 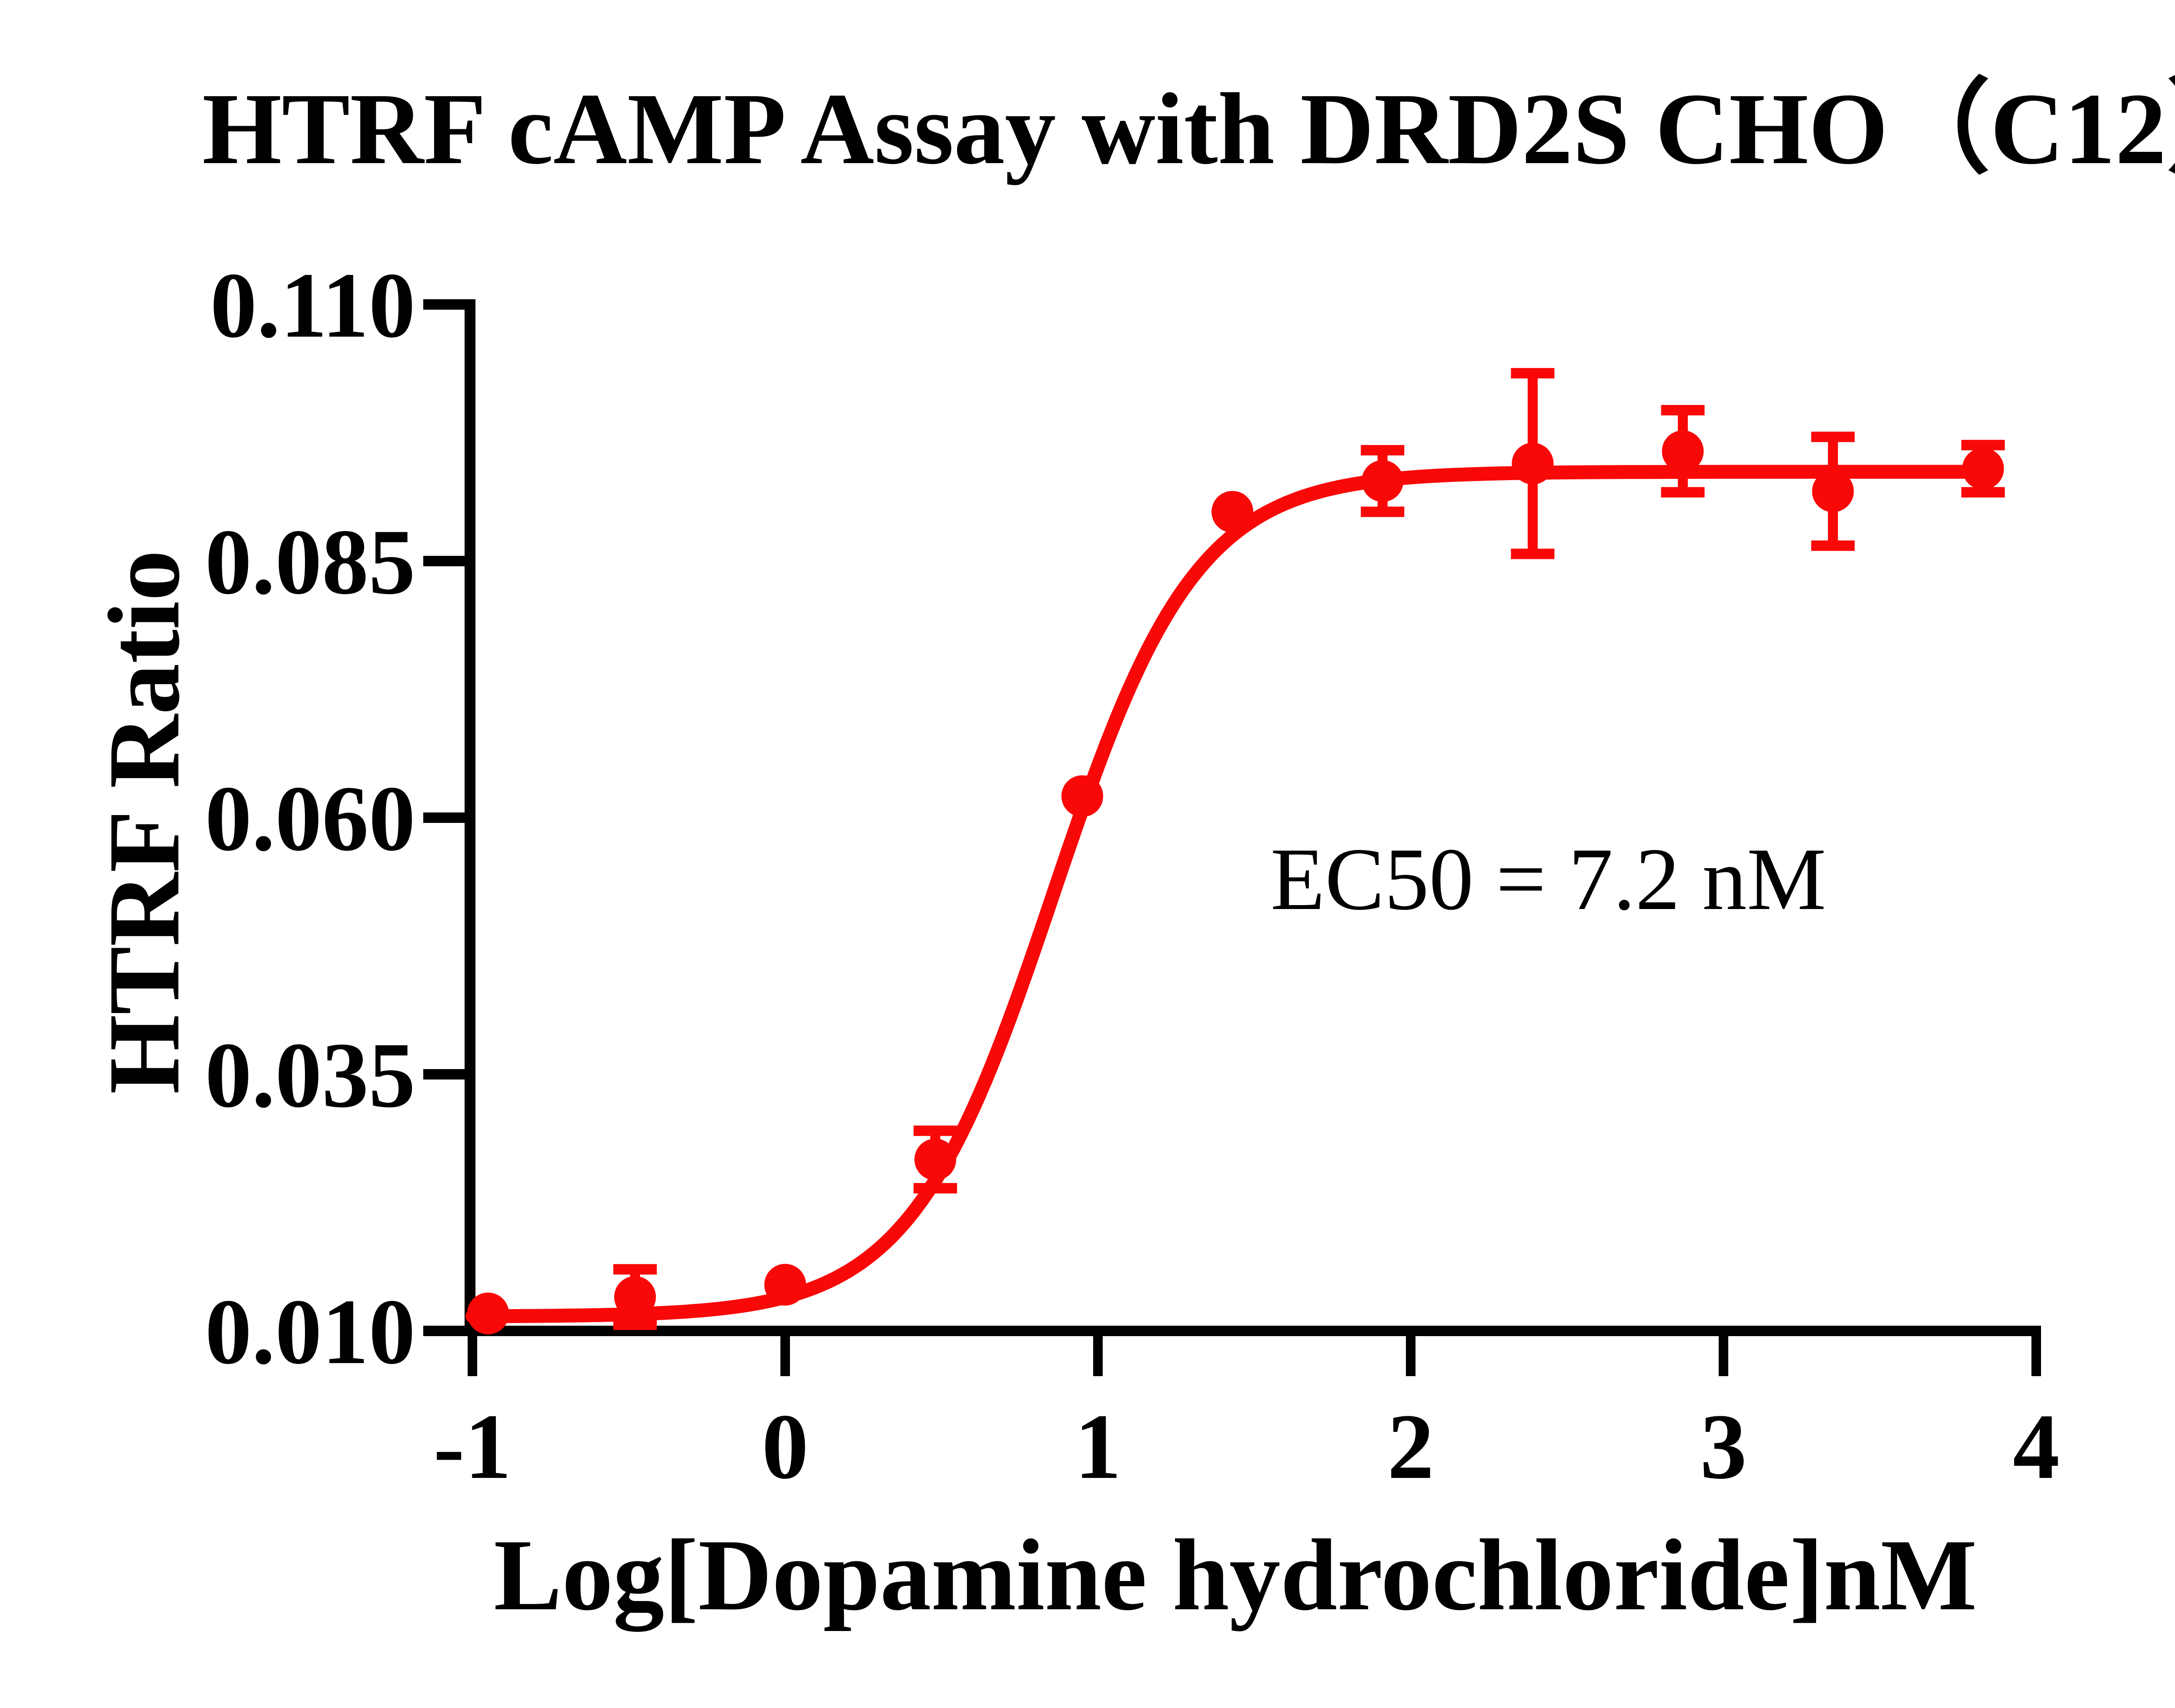 What do you see at coordinates (785, 1446) in the screenshot?
I see `x-tick-label: 0` at bounding box center [785, 1446].